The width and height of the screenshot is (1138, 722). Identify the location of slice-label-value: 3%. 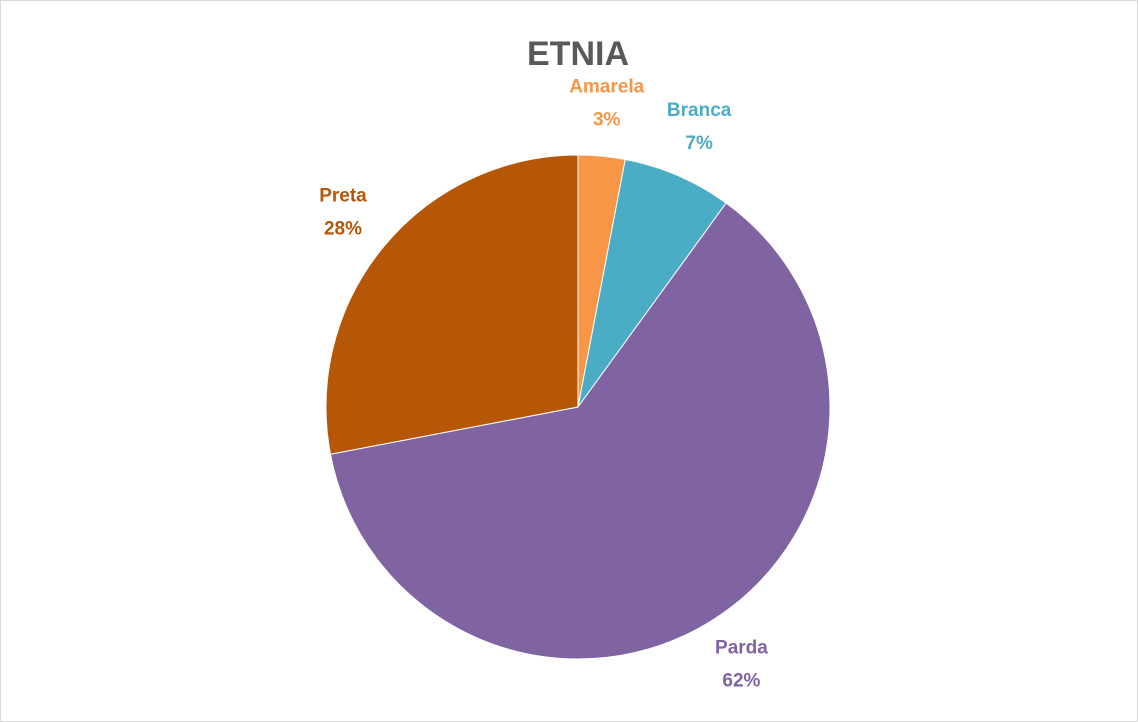
(607, 119).